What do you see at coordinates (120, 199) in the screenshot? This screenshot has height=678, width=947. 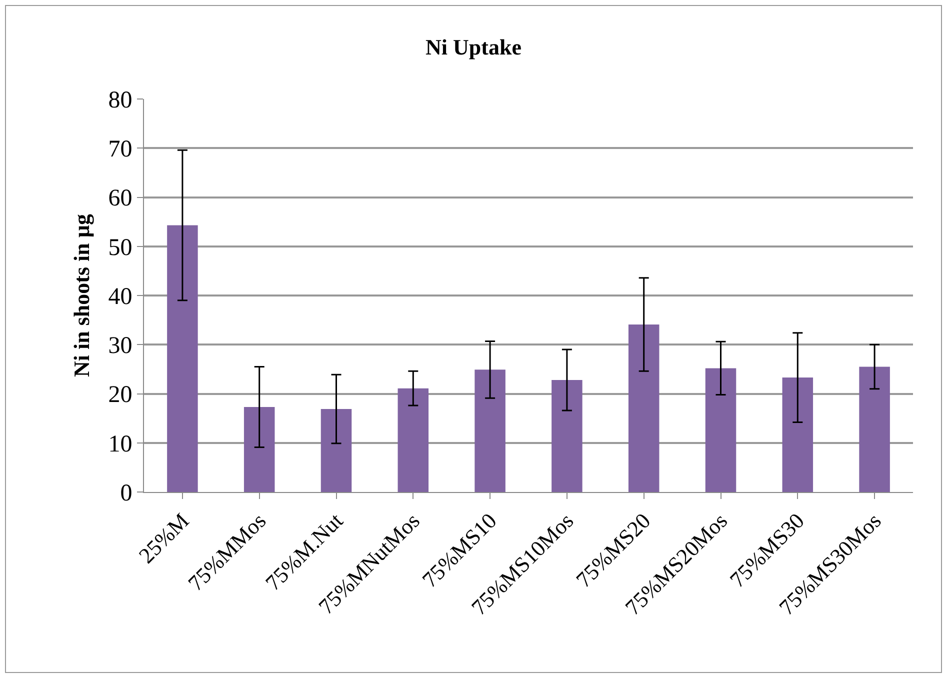 I see `y-tick-label: 60` at bounding box center [120, 199].